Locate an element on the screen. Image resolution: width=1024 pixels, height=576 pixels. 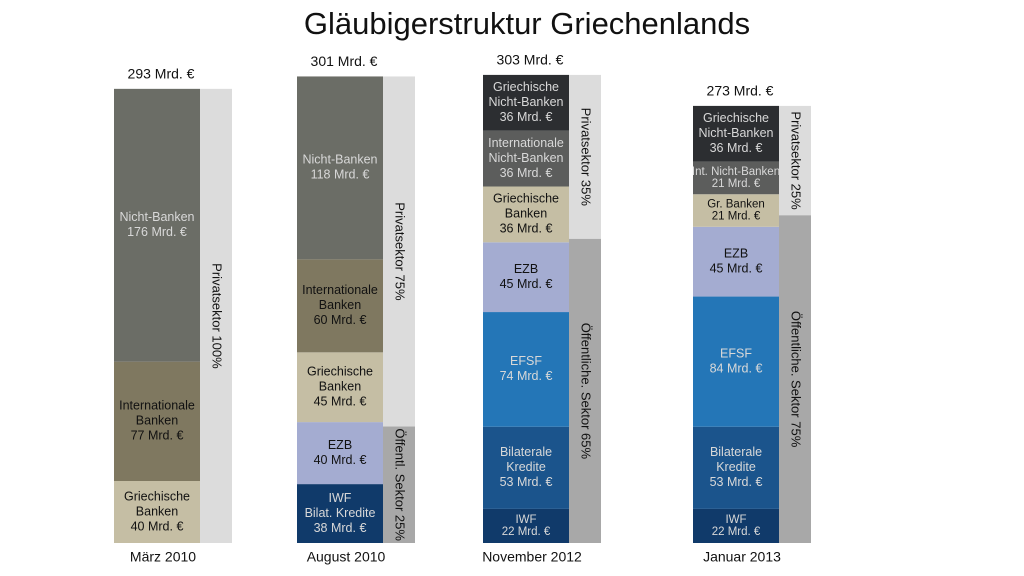
segment-label: Gr. Banken is located at coordinates (736, 205).